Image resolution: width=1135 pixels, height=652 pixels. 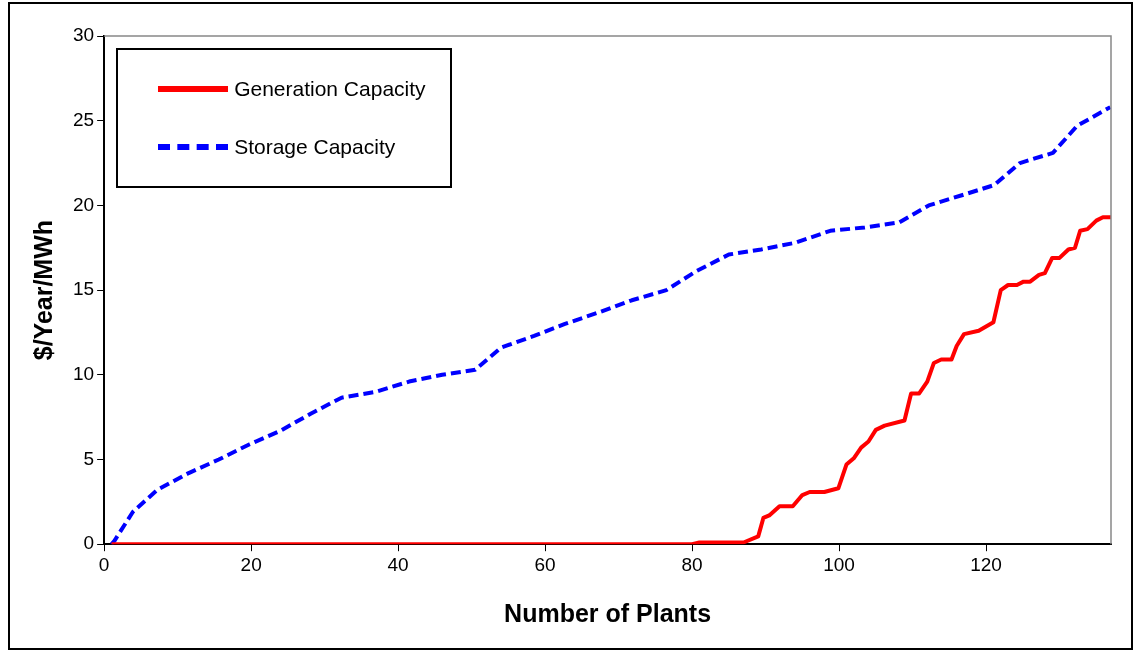 What do you see at coordinates (330, 89) in the screenshot?
I see `legend-label: Generation Capacity` at bounding box center [330, 89].